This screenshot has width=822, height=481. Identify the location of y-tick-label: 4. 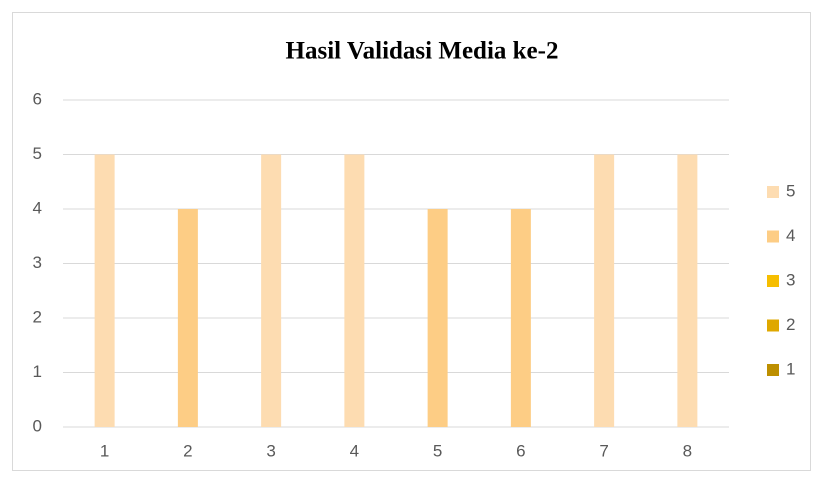
(37, 207).